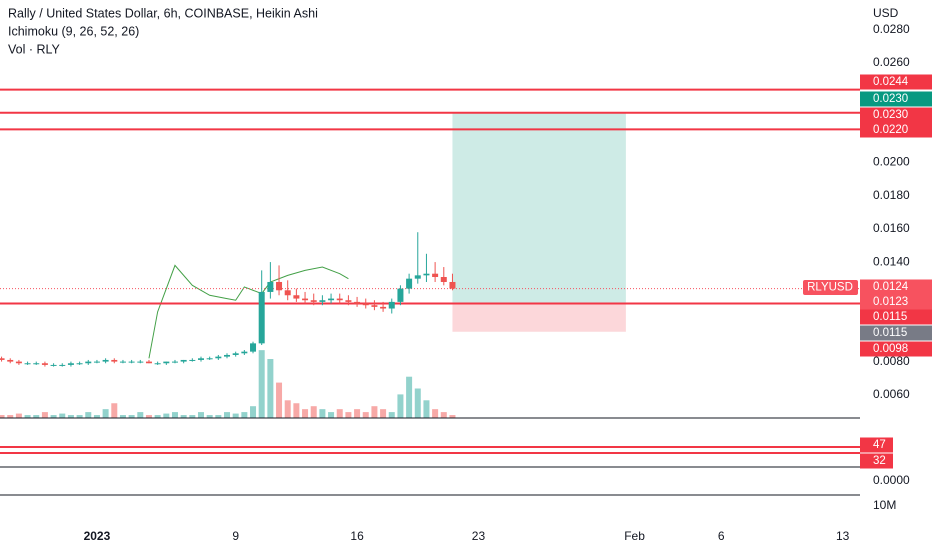  What do you see at coordinates (357, 536) in the screenshot?
I see `x-tick-label: 16` at bounding box center [357, 536].